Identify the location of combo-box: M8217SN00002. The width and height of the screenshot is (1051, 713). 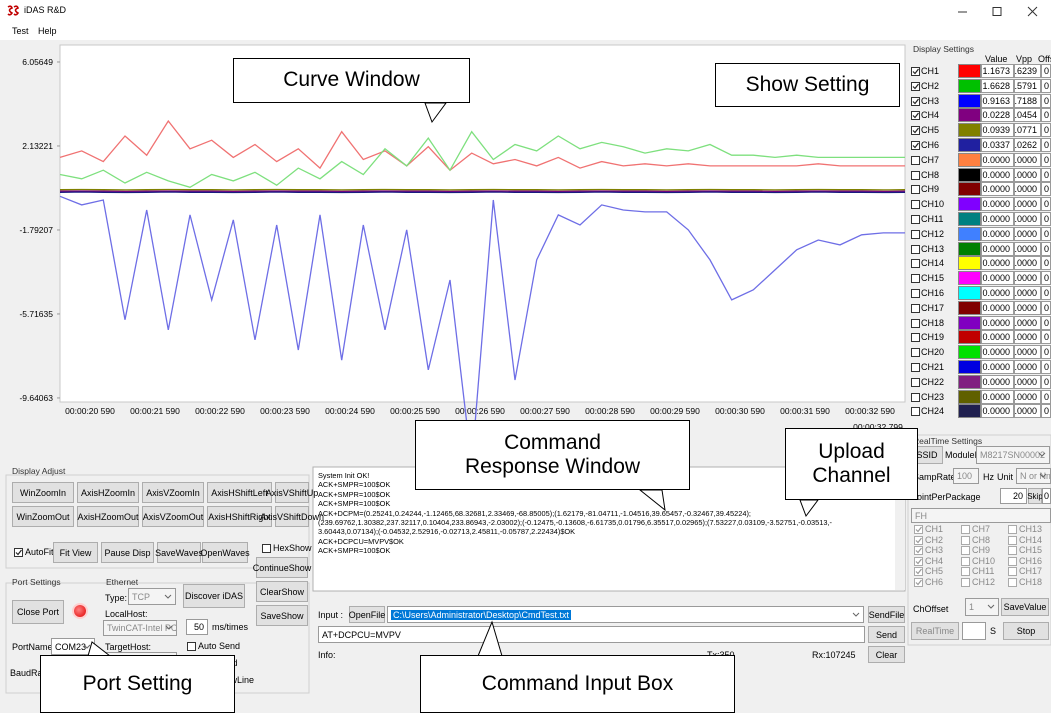
(1013, 455).